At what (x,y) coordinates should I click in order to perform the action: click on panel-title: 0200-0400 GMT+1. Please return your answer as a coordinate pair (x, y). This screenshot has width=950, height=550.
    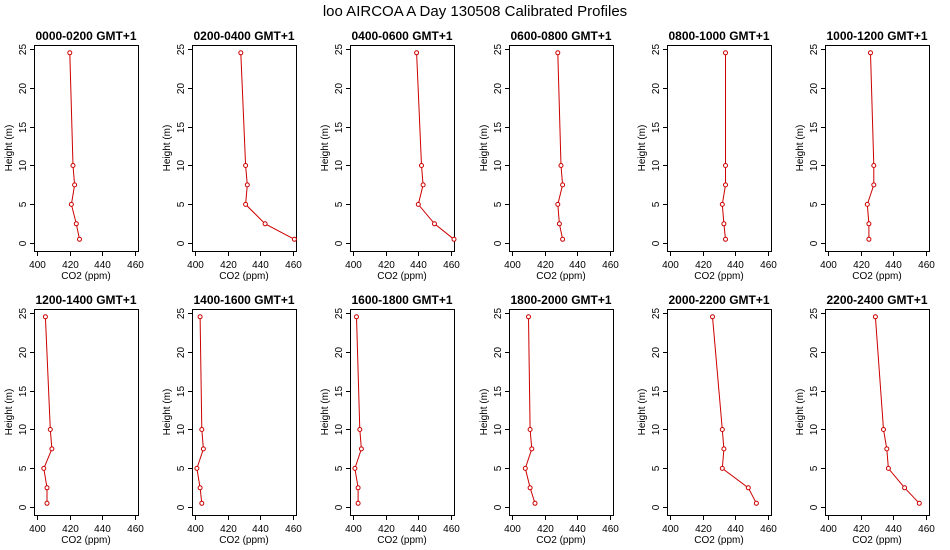
    Looking at the image, I should click on (243, 36).